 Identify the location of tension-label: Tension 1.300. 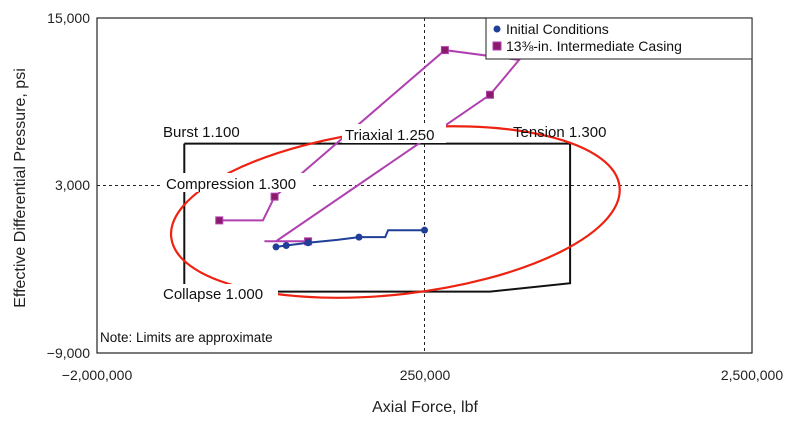
(559, 132).